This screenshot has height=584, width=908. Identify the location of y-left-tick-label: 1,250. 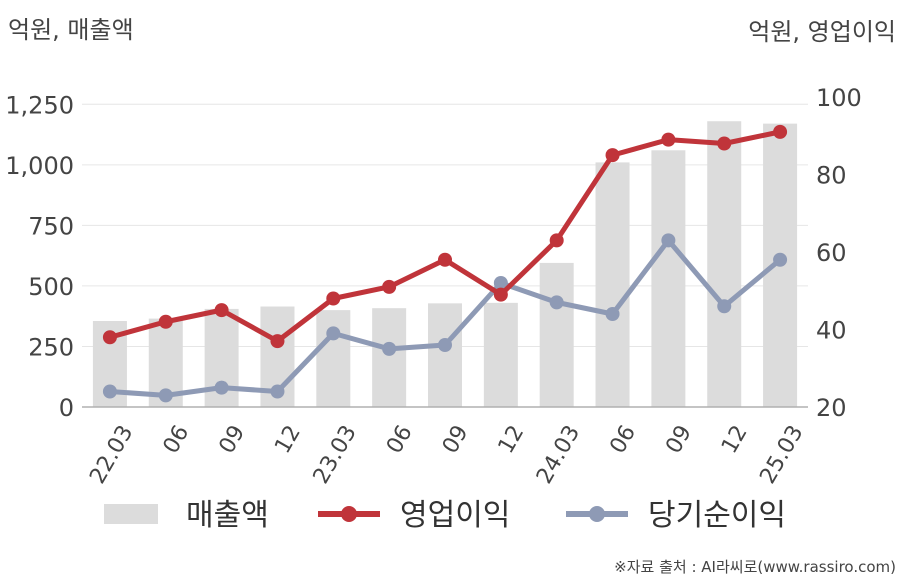
(39, 105).